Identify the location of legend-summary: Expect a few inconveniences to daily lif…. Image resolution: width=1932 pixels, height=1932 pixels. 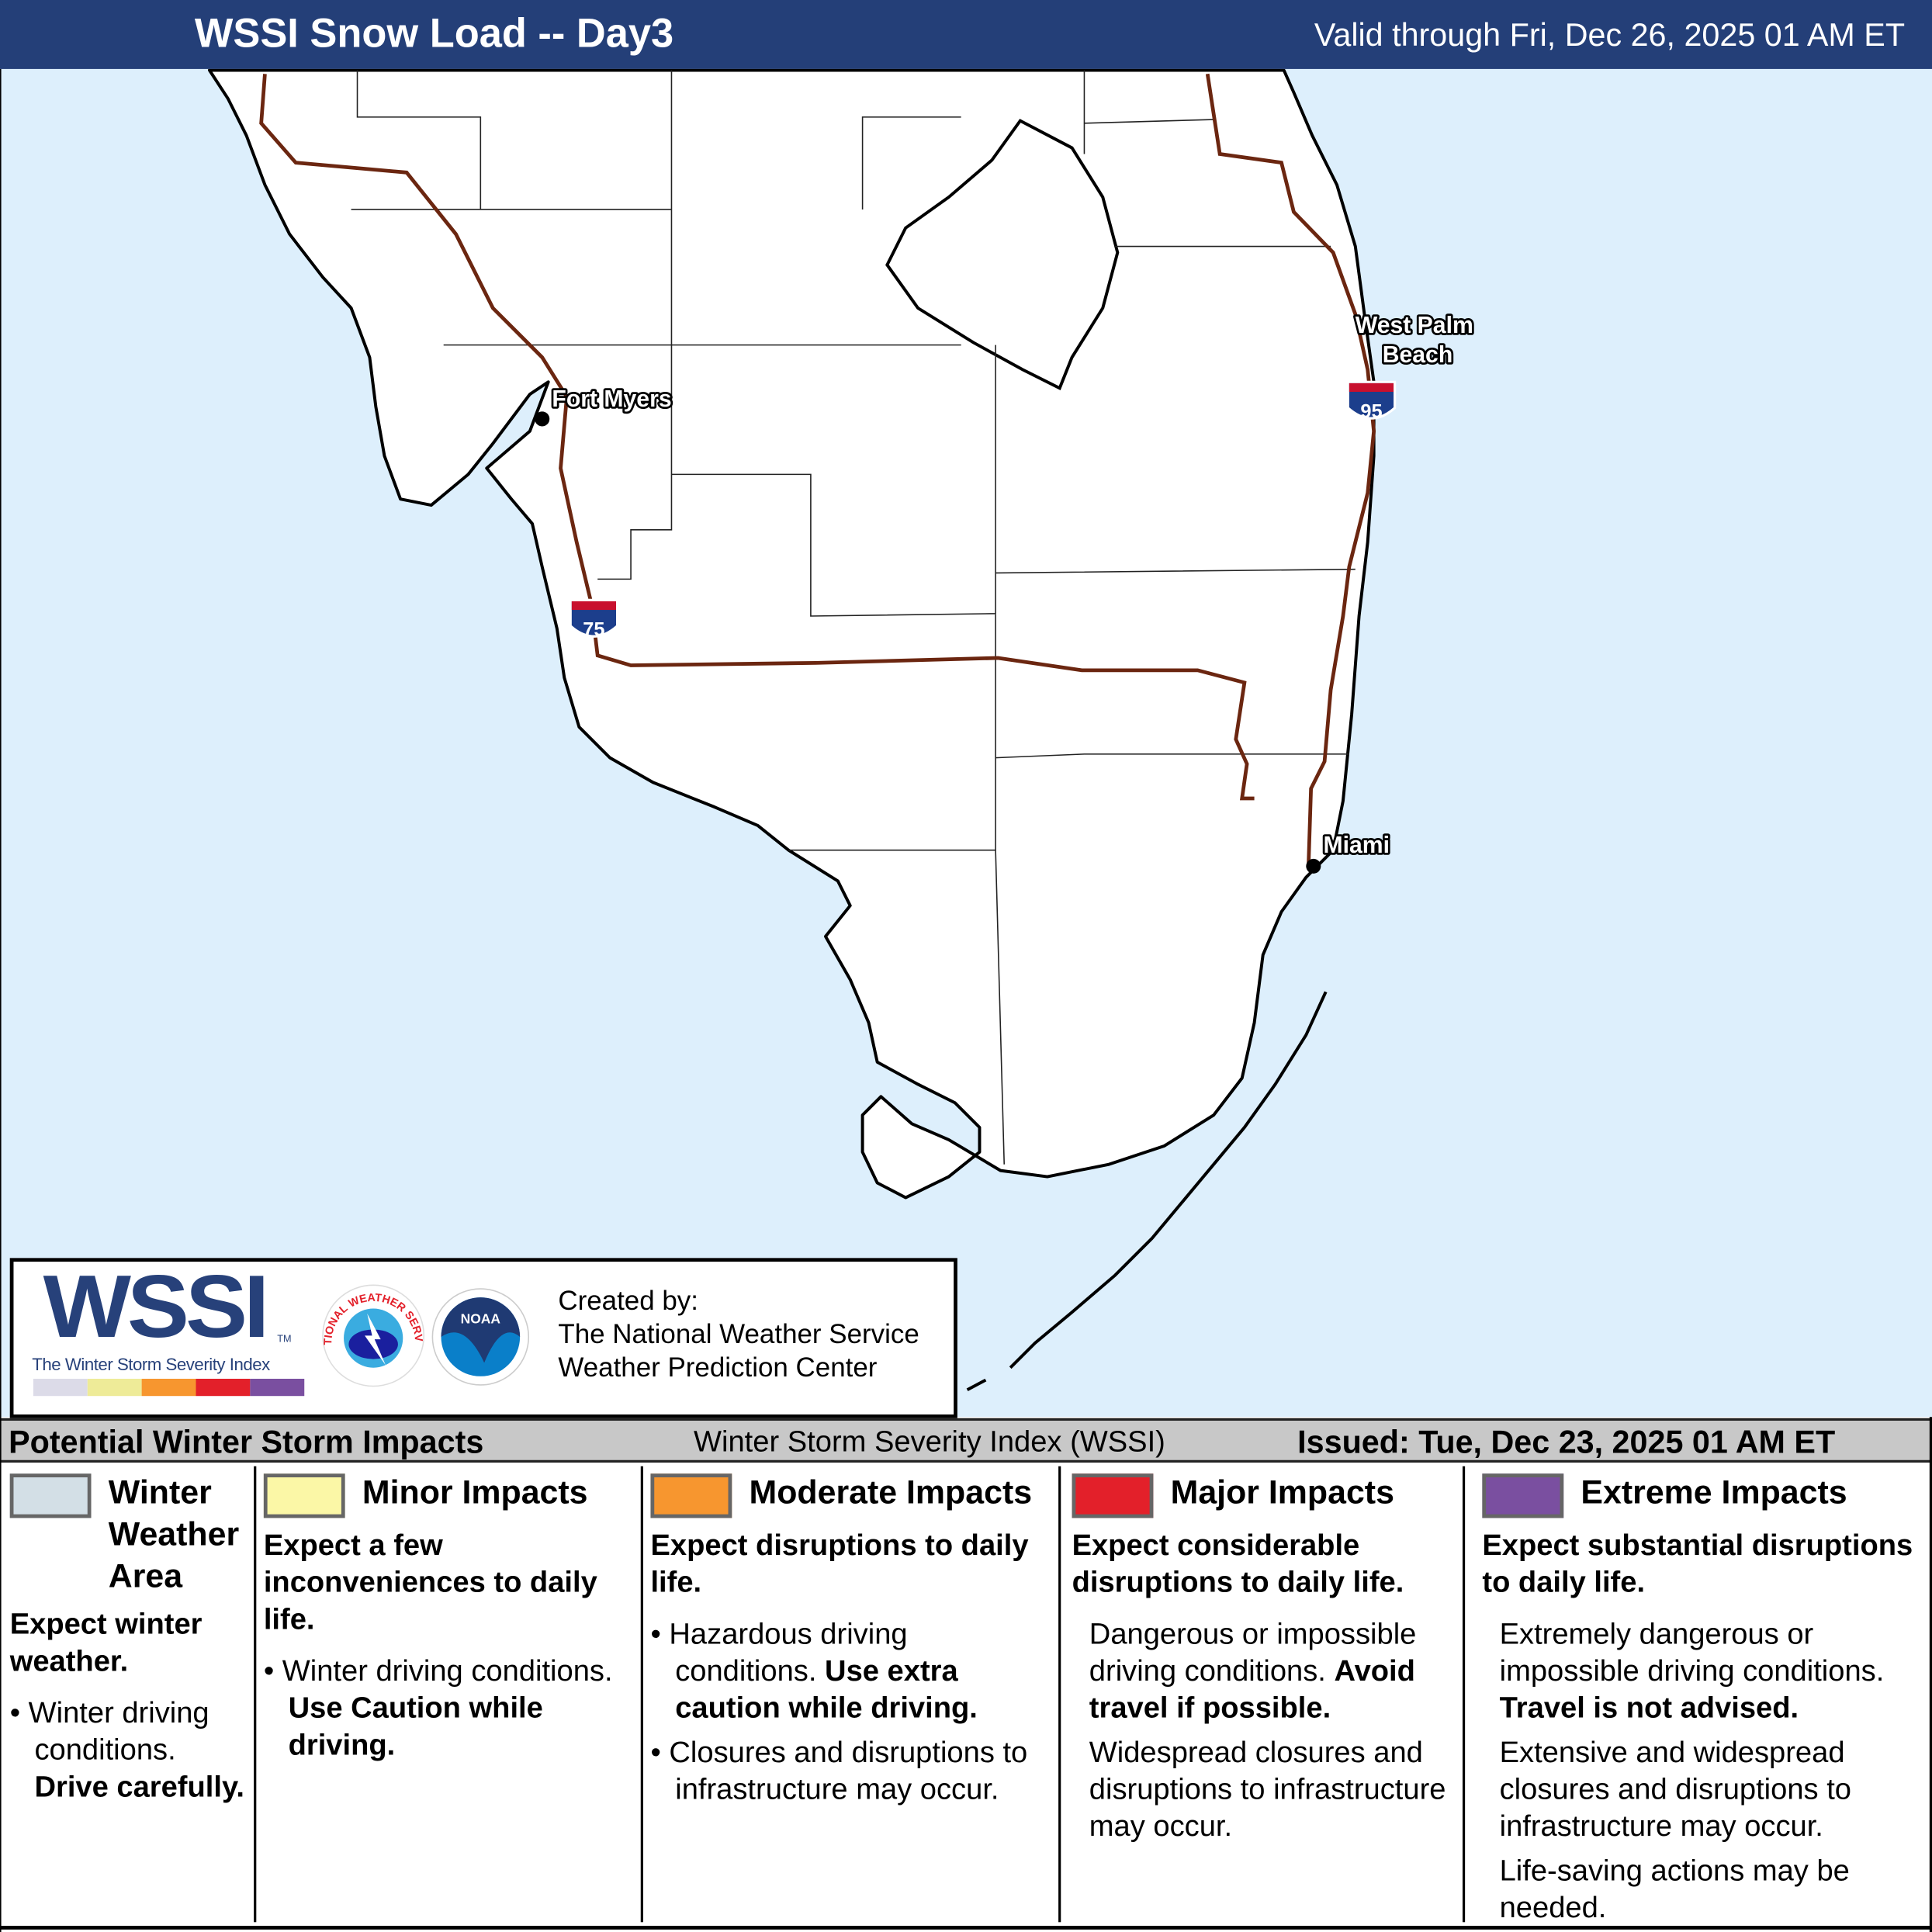
(430, 1582).